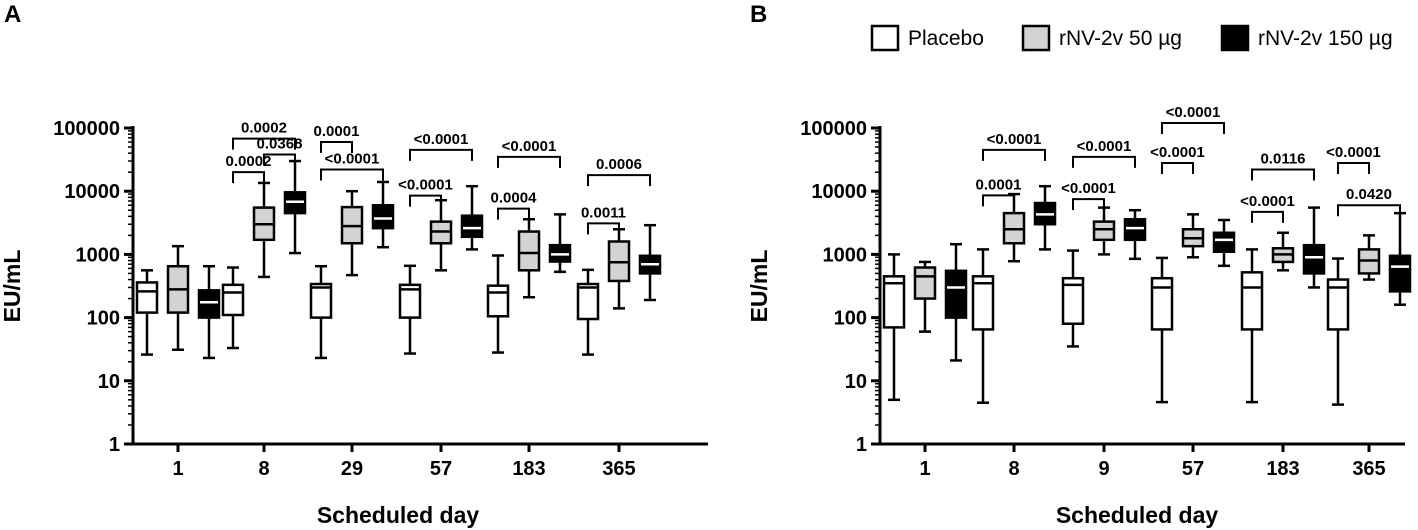  What do you see at coordinates (850, 319) in the screenshot?
I see `y-tick-label: 100` at bounding box center [850, 319].